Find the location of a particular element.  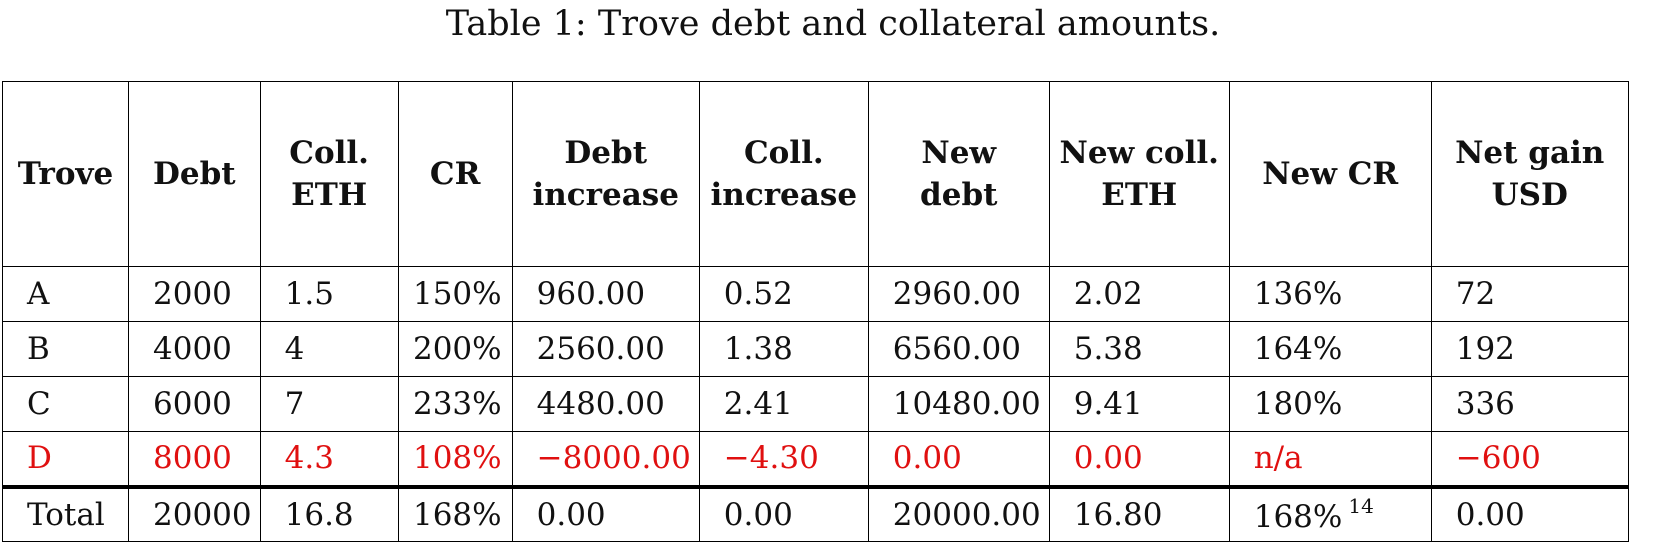

cell-debt-increase: −8000.00 is located at coordinates (605, 460).